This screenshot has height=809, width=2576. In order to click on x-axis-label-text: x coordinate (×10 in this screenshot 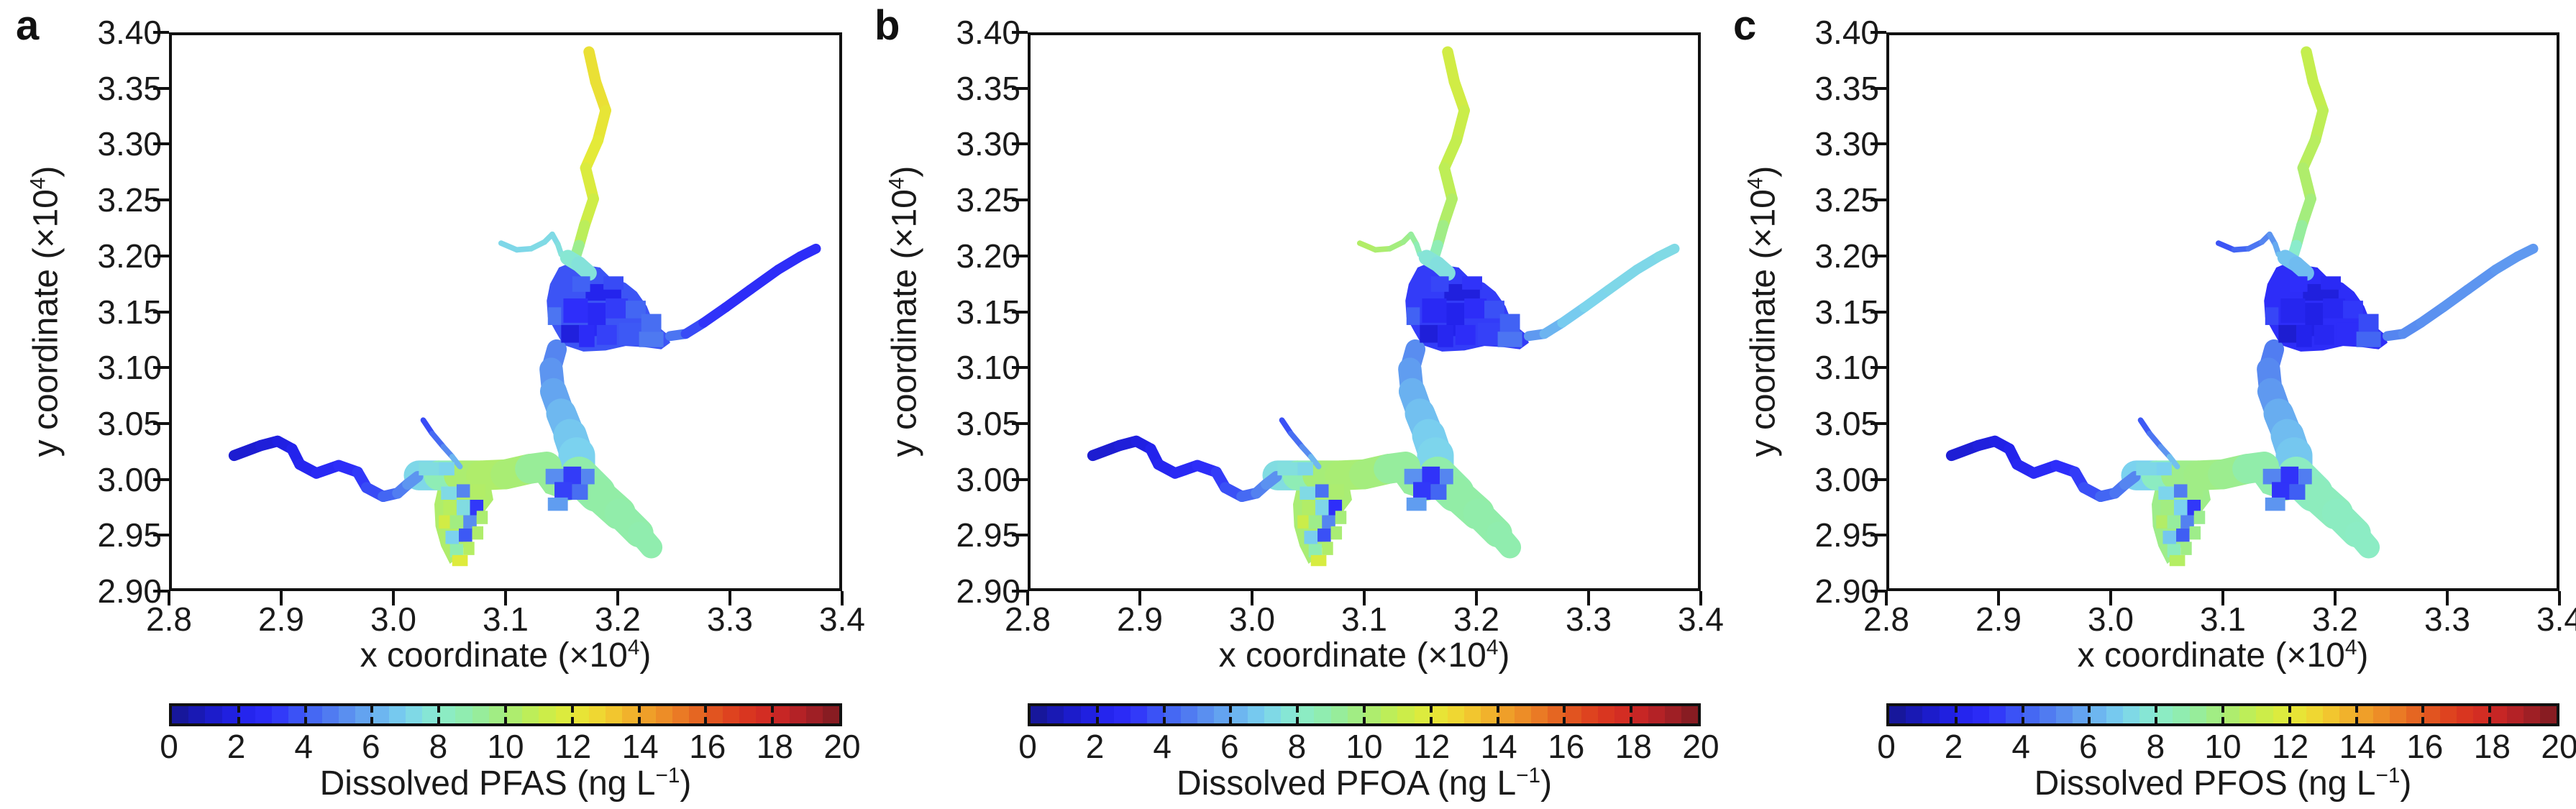, I will do `click(2211, 656)`.